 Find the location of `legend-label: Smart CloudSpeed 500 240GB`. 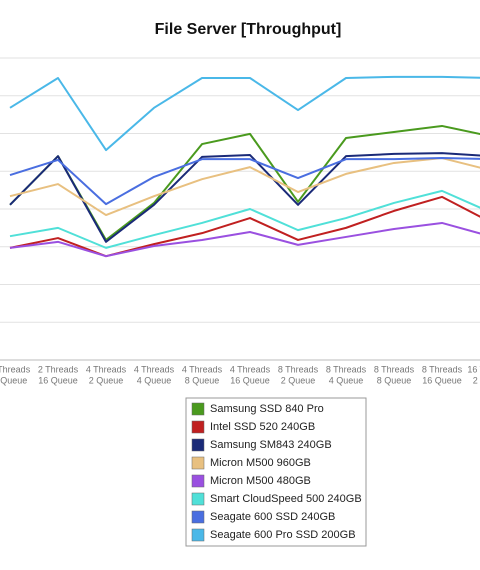

legend-label: Smart CloudSpeed 500 240GB is located at coordinates (286, 499).